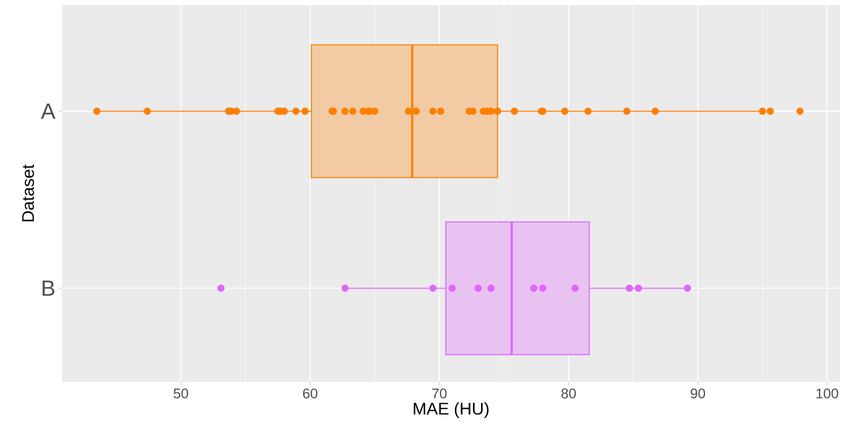 This screenshot has height=445, width=845. Describe the element at coordinates (439, 393) in the screenshot. I see `x-tick-label: 70` at that location.